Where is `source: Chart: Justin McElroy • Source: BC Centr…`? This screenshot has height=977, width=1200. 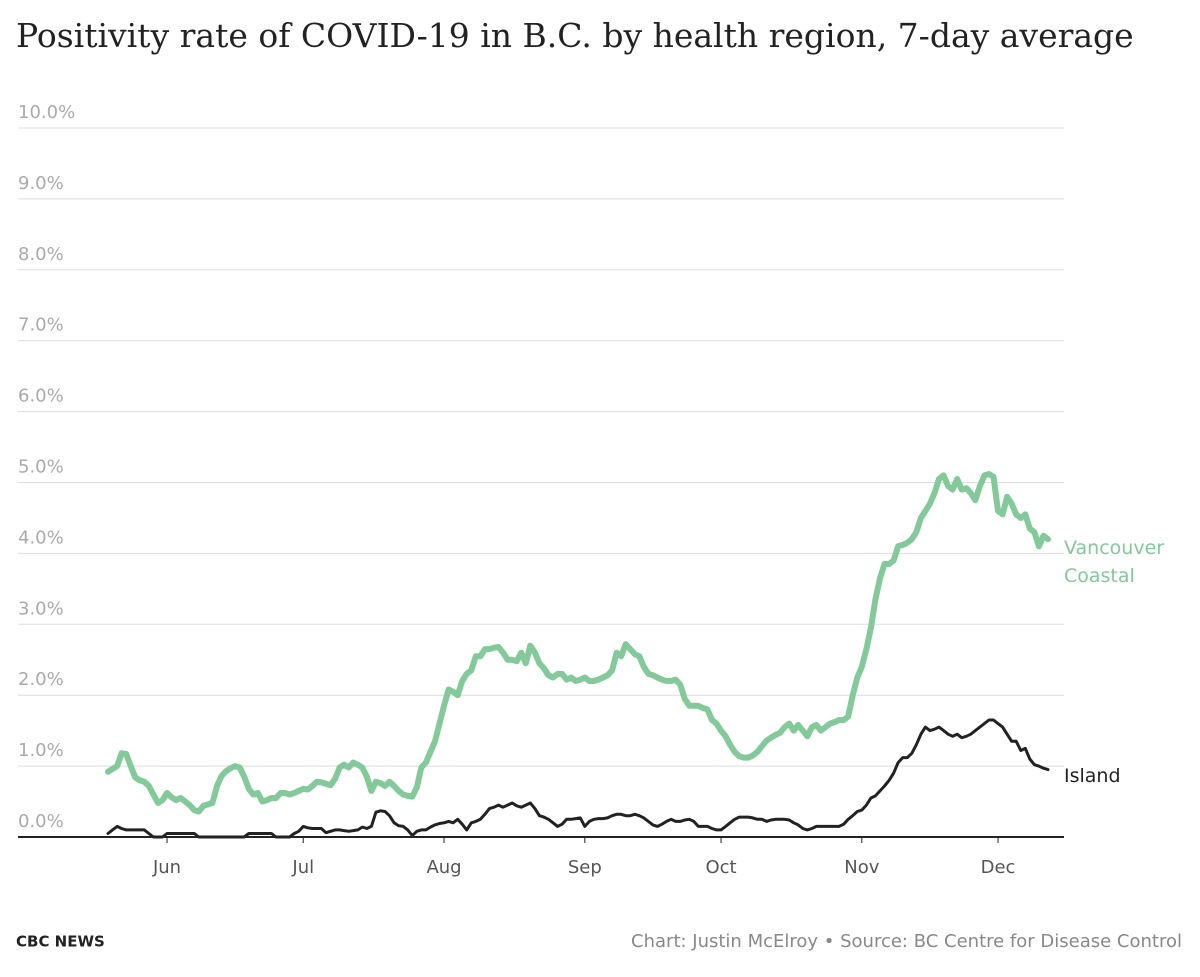 source: Chart: Justin McElroy • Source: BC Centr… is located at coordinates (906, 941).